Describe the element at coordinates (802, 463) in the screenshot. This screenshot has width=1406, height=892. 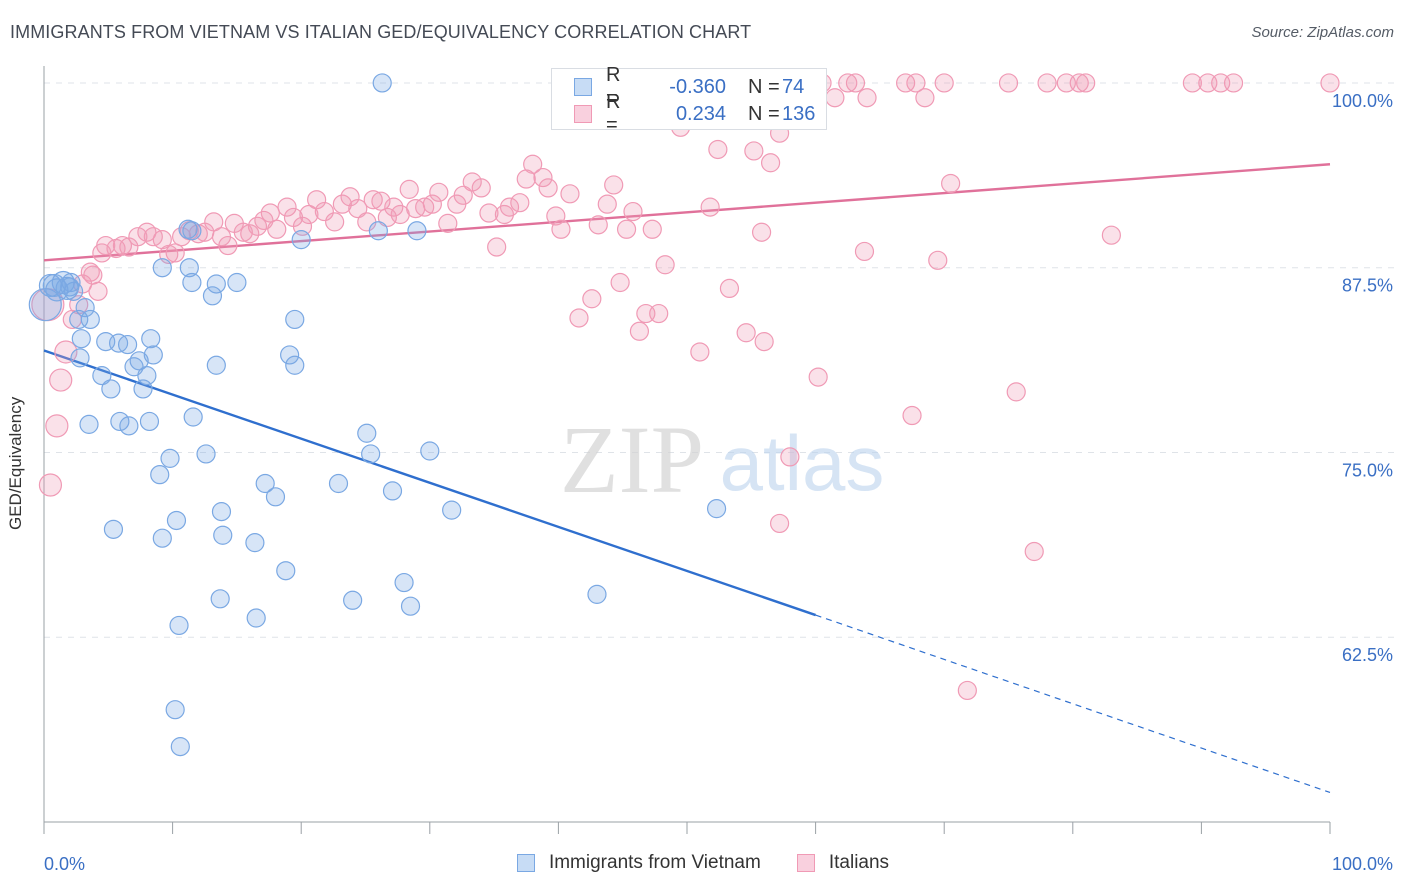
I see `watermark-atlas: atlas` at that location.